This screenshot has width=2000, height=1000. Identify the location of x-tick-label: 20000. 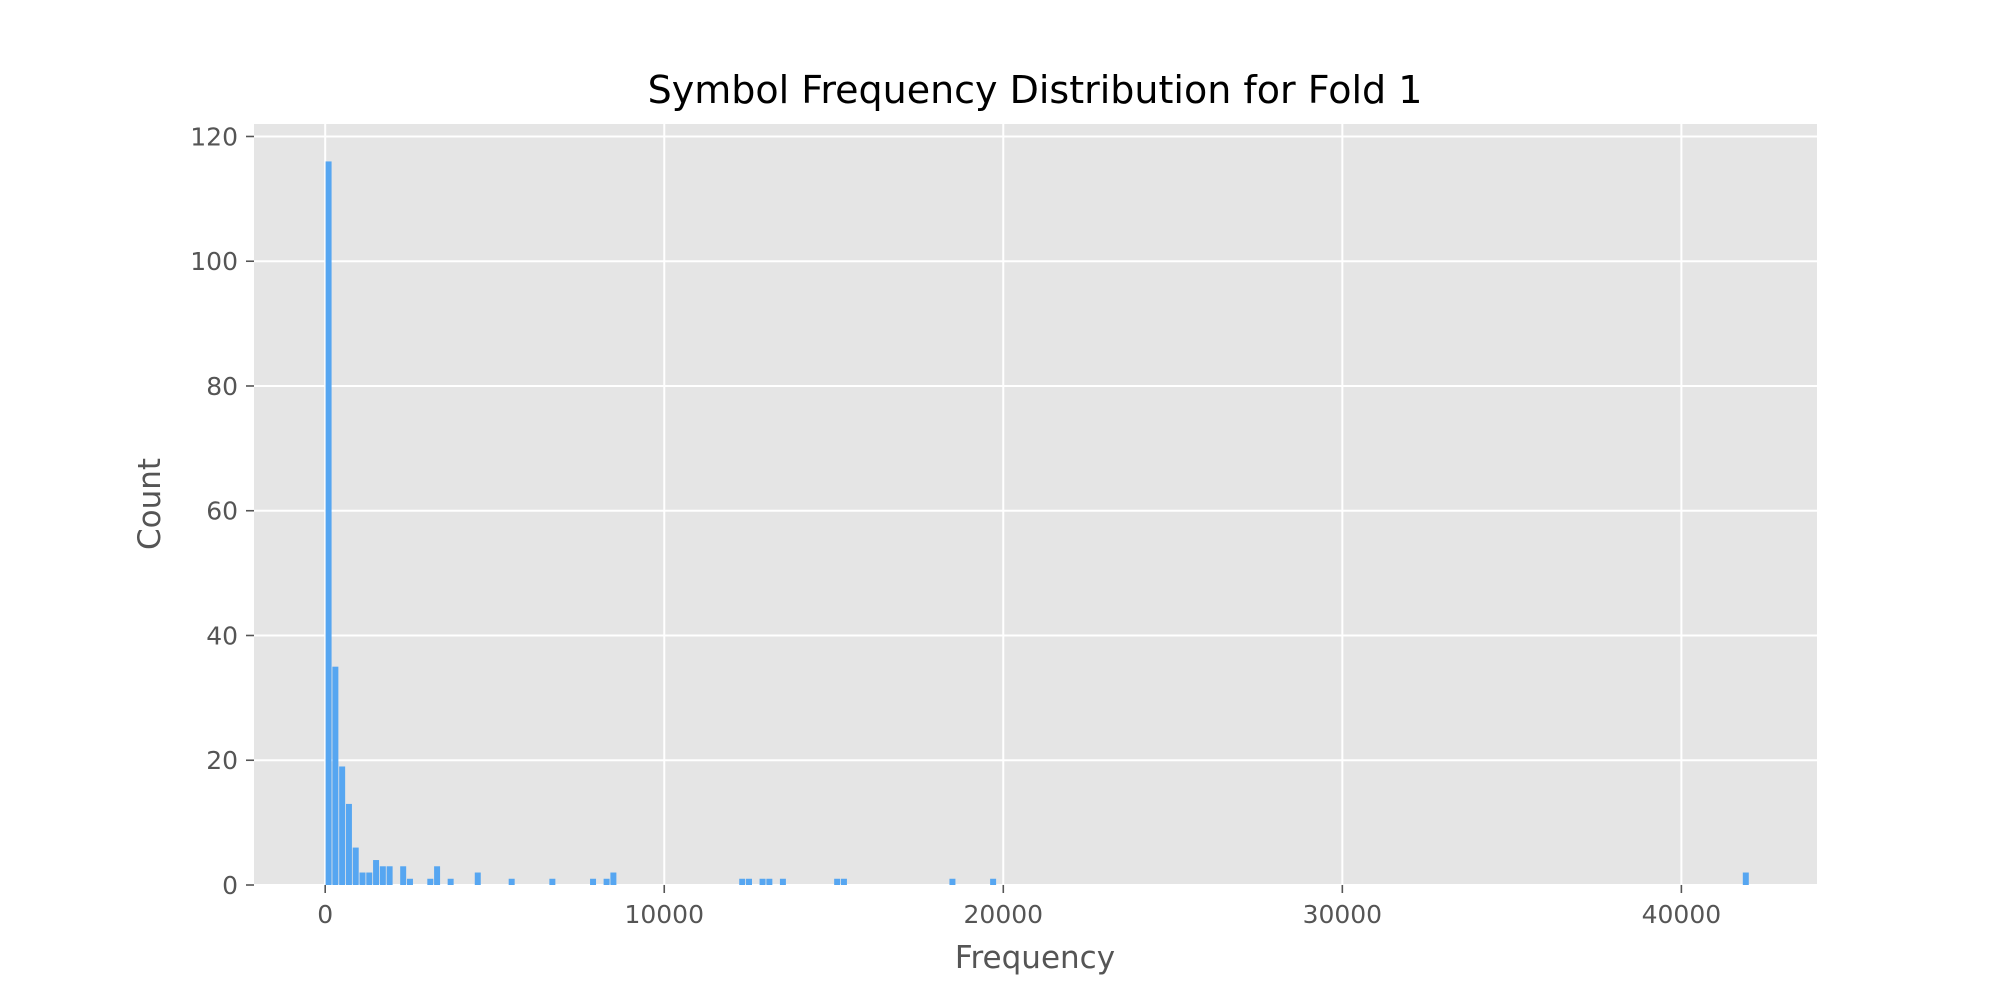
(1004, 914).